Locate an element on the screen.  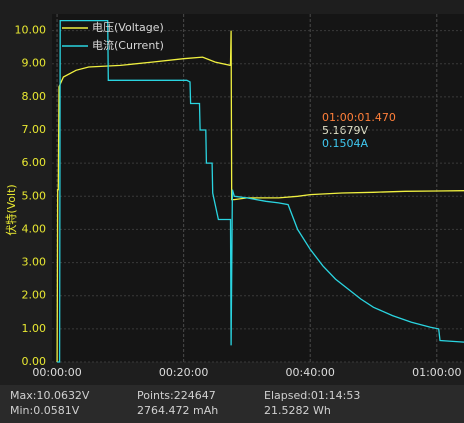
y-tick-label: 10.00 is located at coordinates (31, 30).